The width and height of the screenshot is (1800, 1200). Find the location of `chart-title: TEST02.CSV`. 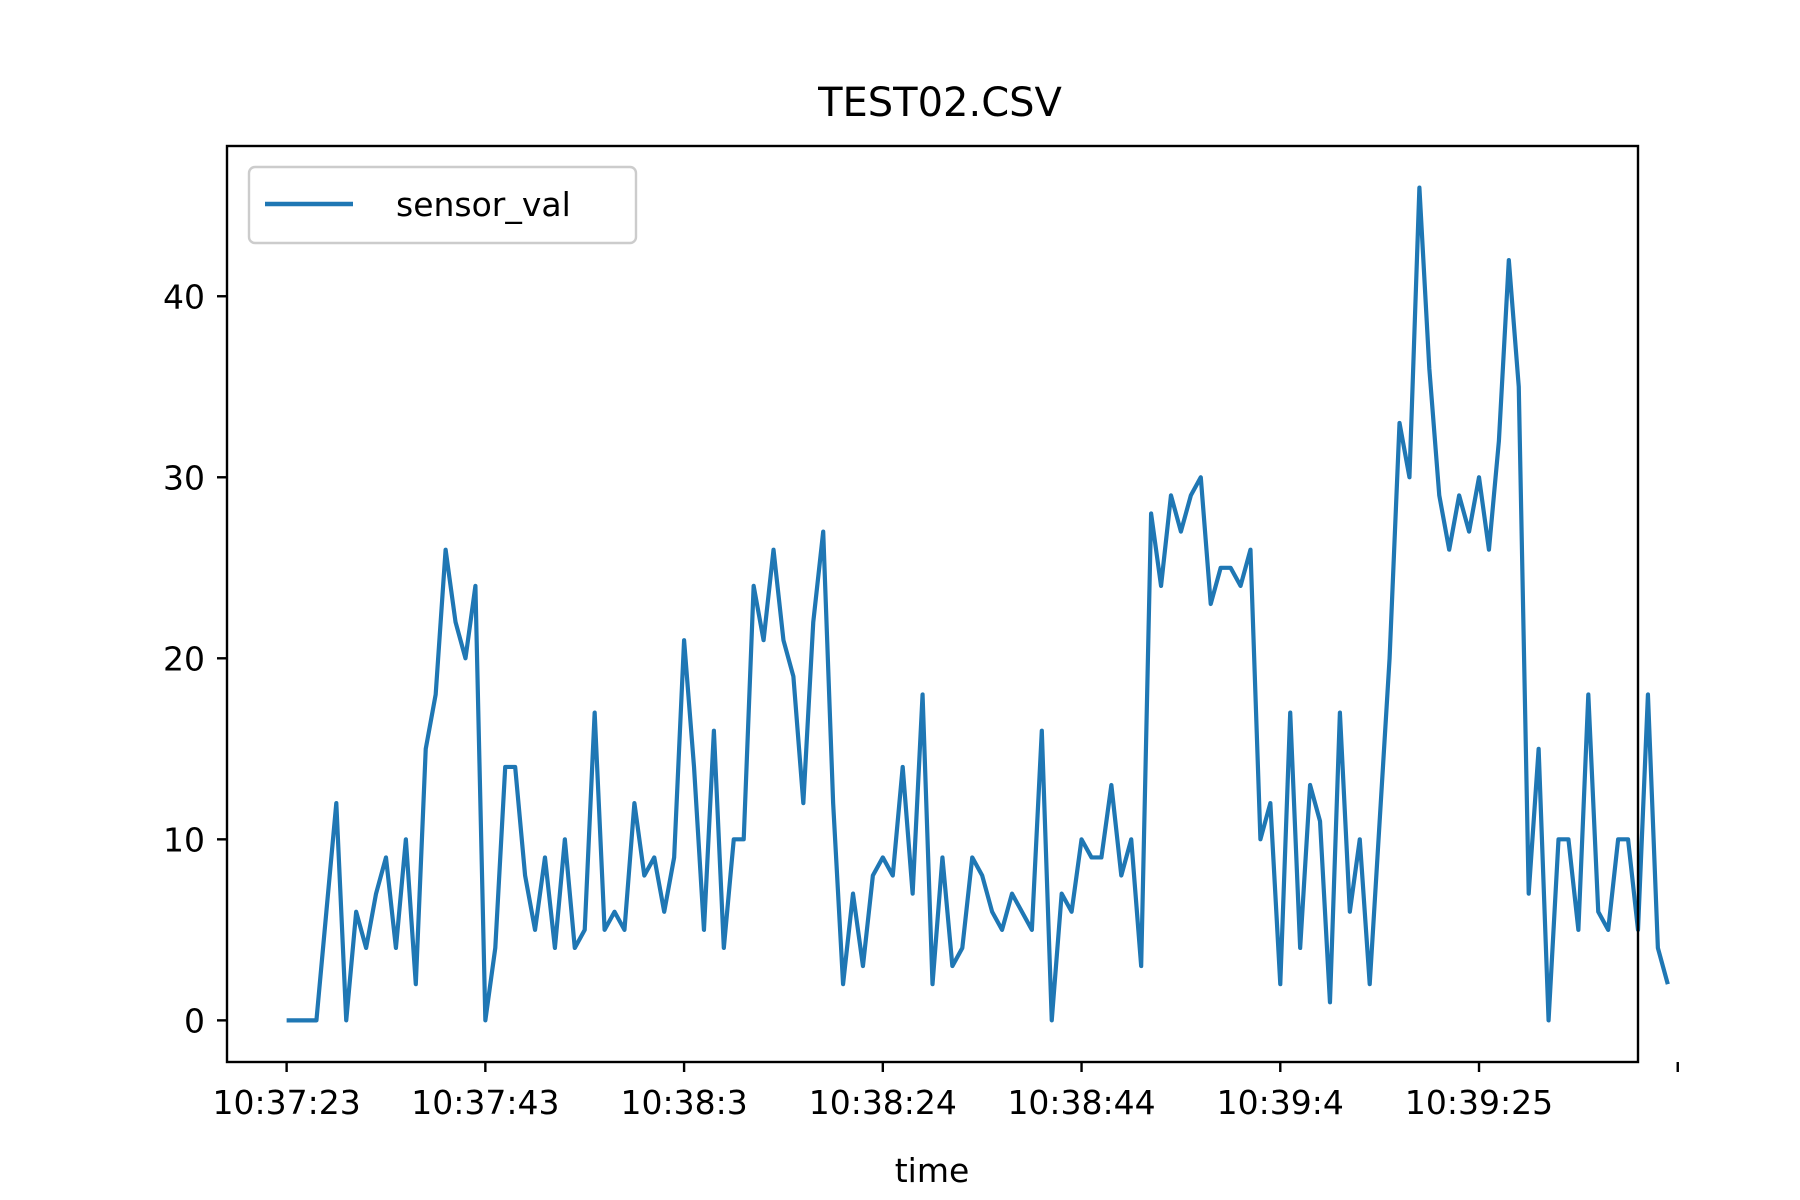

chart-title: TEST02.CSV is located at coordinates (939, 103).